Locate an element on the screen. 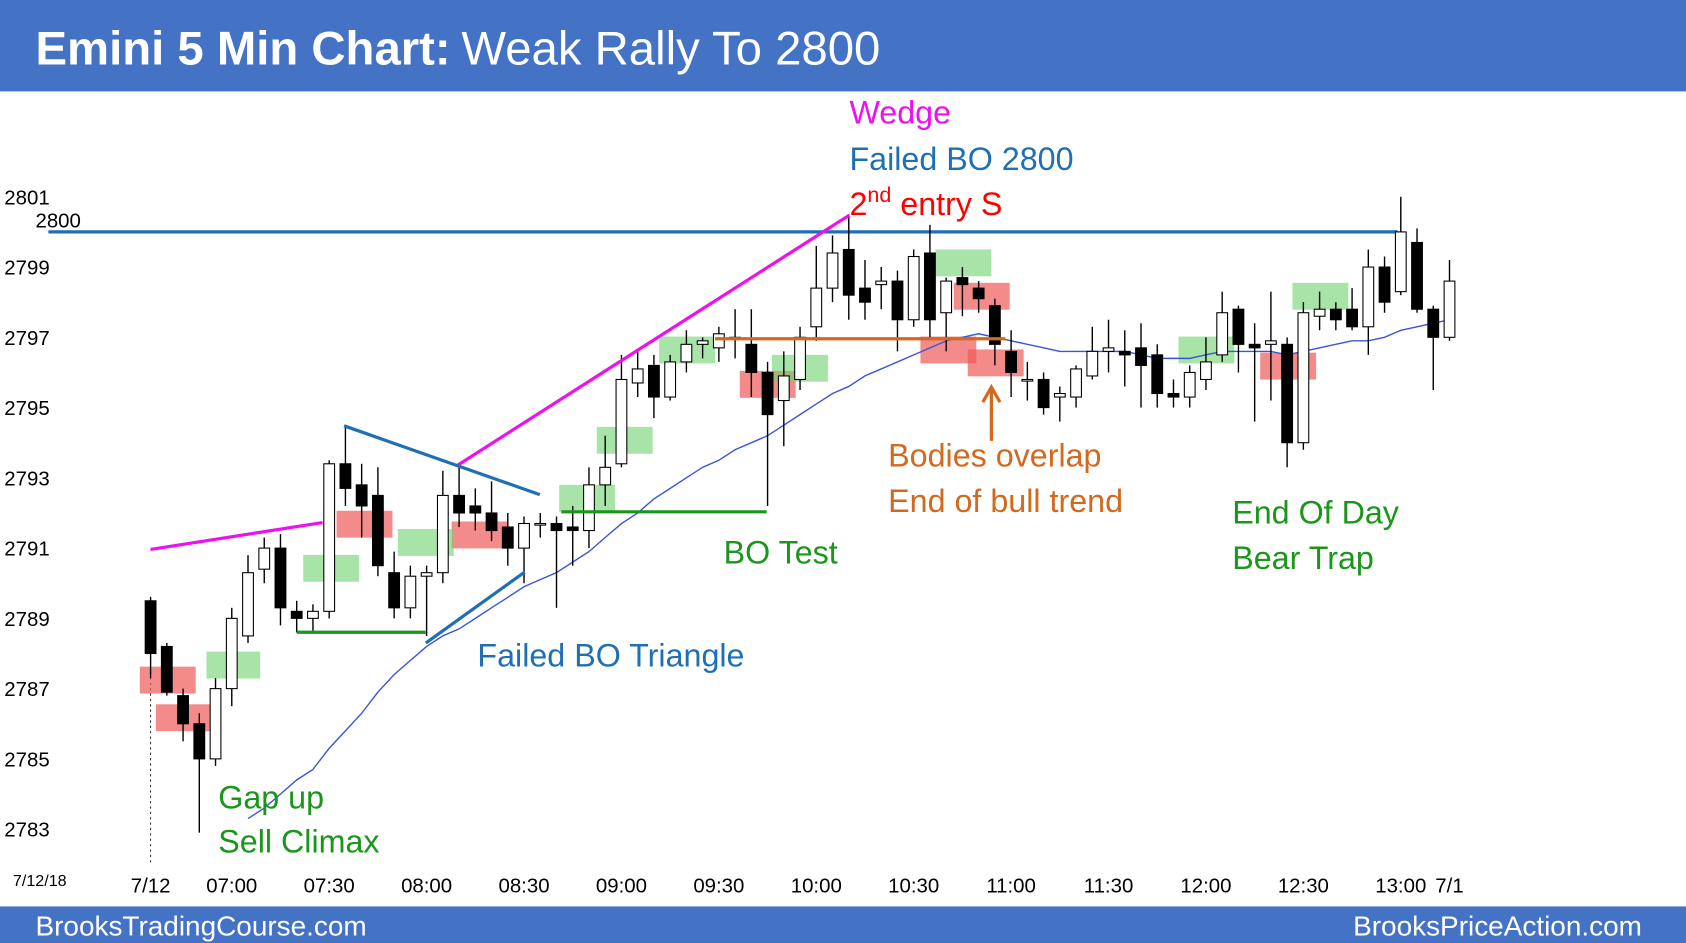  buy-box is located at coordinates (963, 263).